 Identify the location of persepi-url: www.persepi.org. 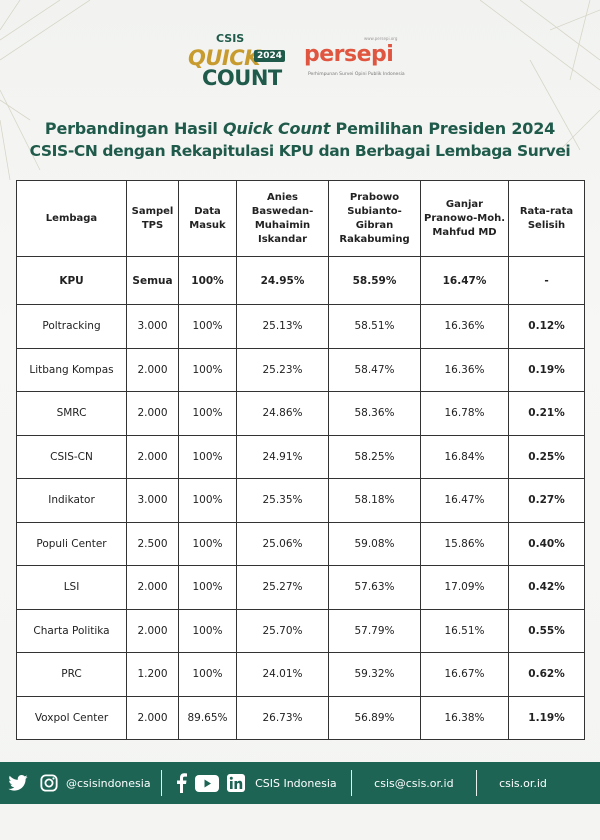
(381, 38).